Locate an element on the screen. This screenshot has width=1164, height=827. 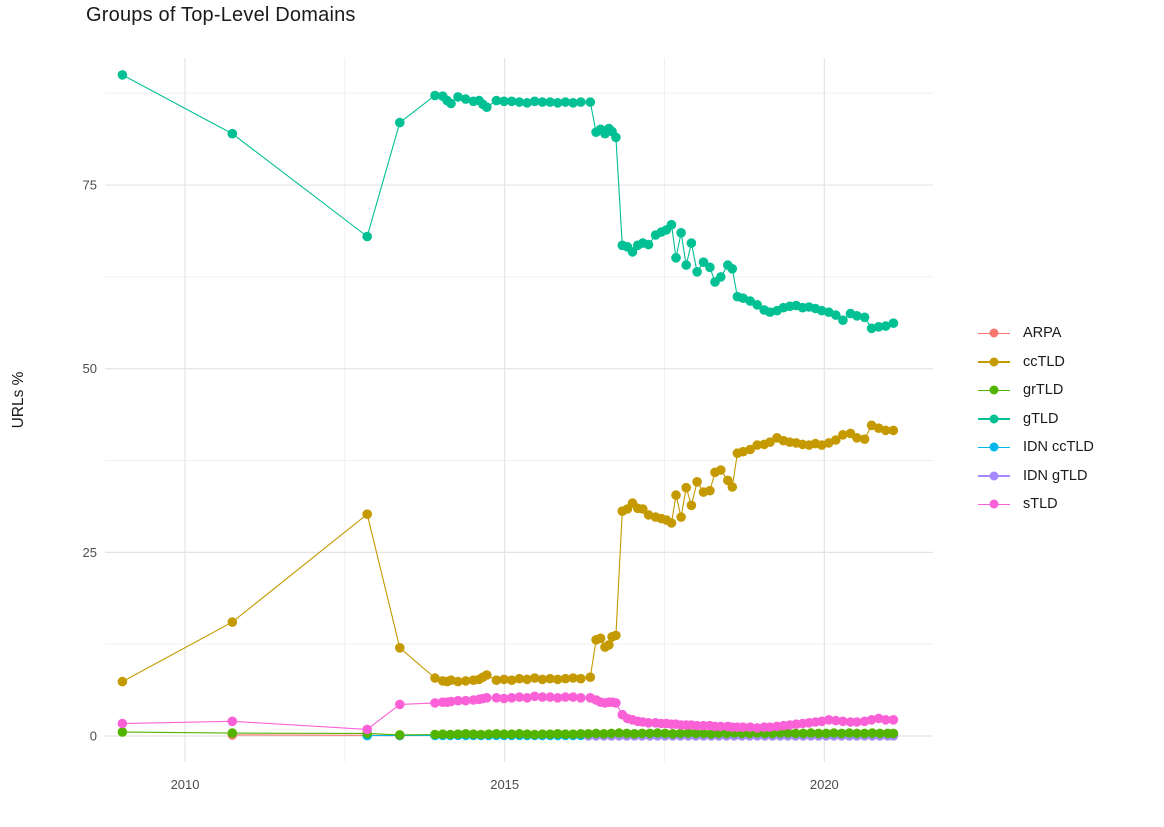
legend-item-gtld: gTLD is located at coordinates (1036, 419).